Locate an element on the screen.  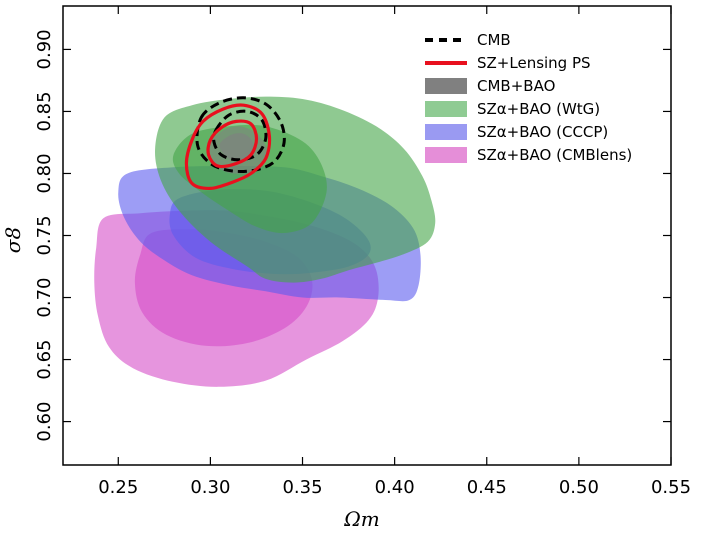
y-tick-label: 0.60 is located at coordinates (44, 422).